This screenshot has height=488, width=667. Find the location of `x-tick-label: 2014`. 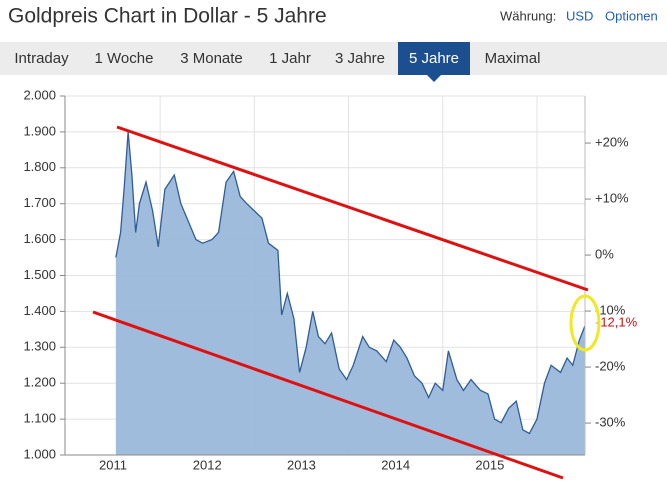

x-tick-label: 2014 is located at coordinates (395, 464).